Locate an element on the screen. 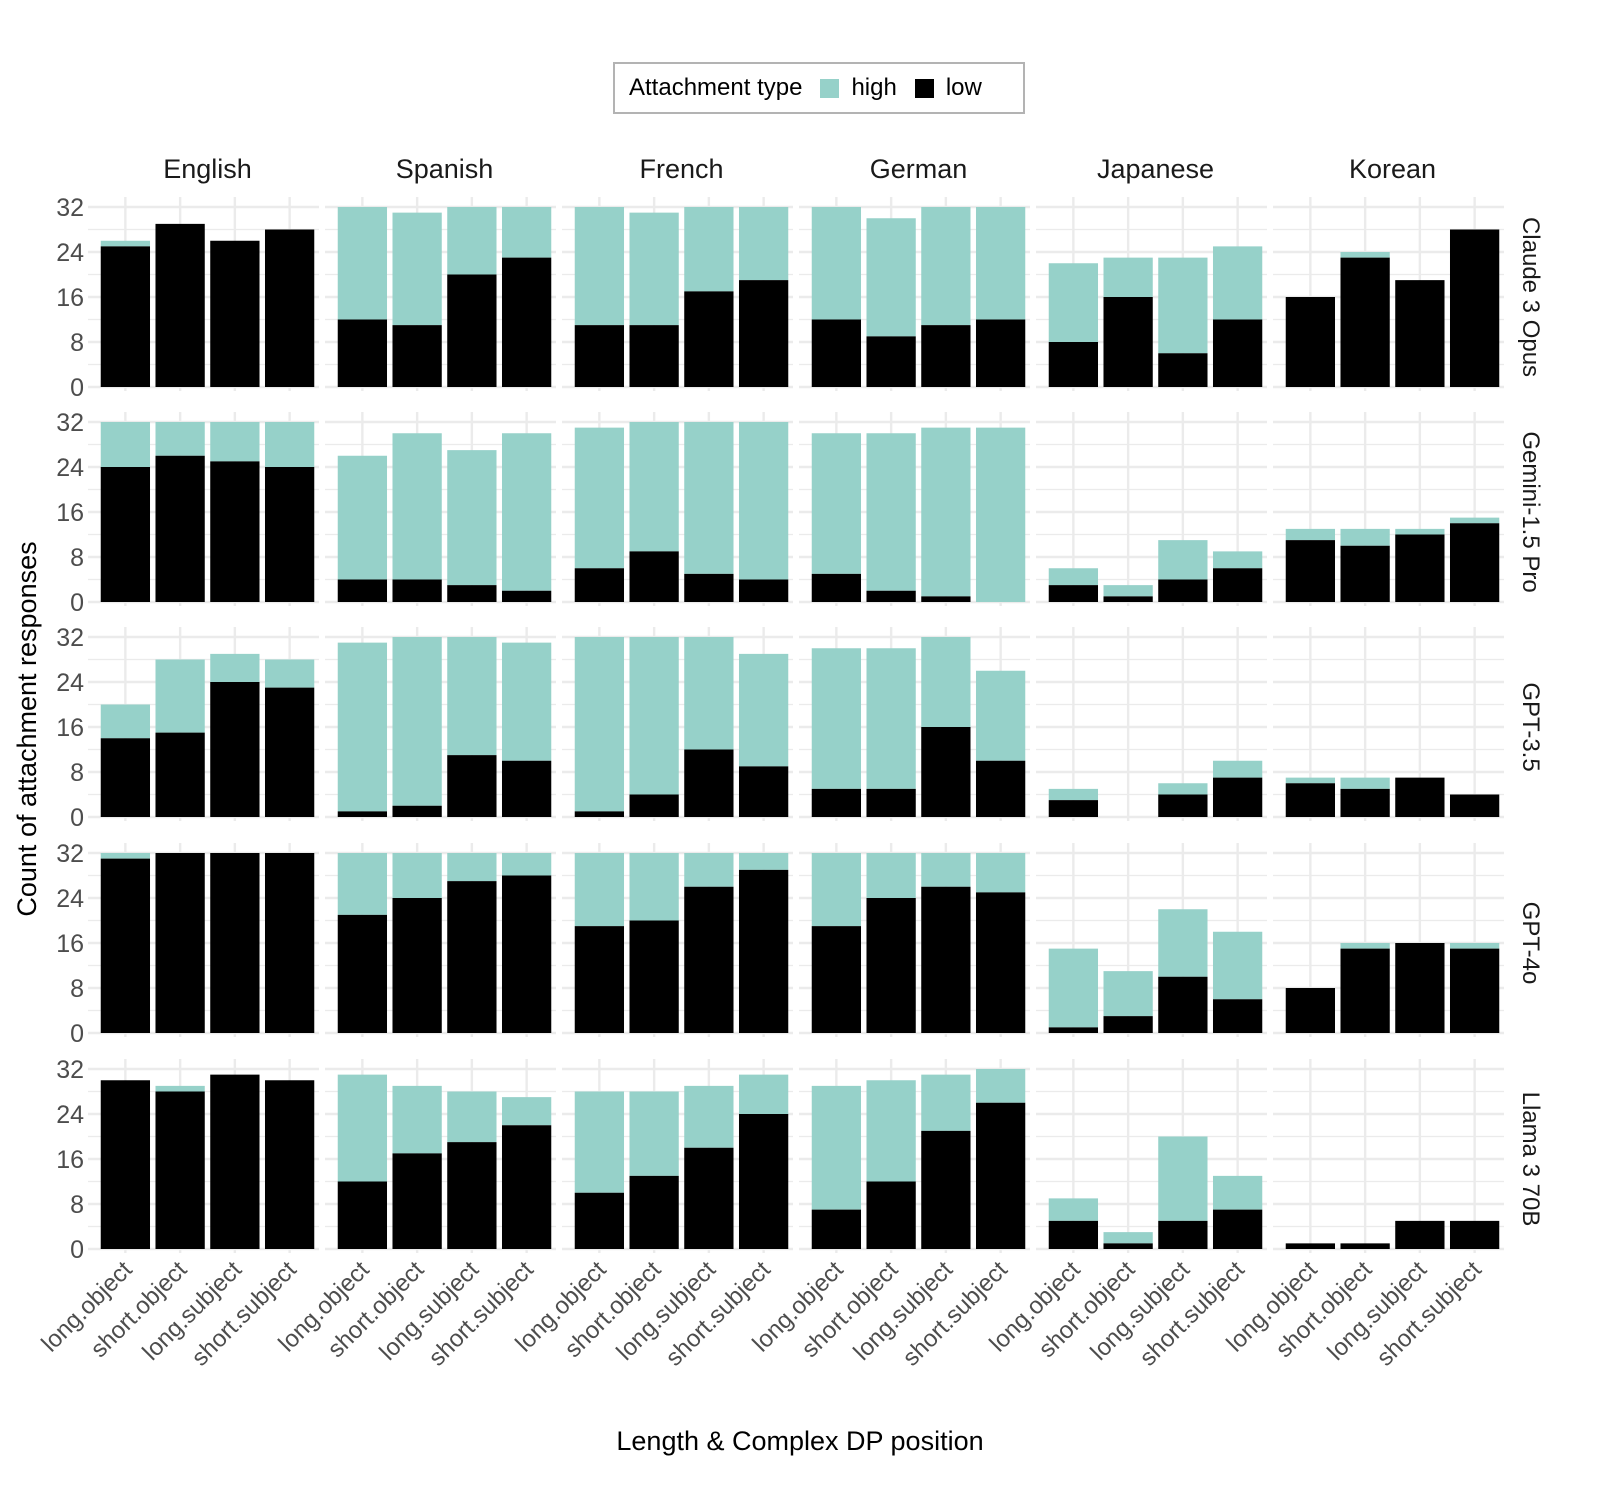 Image resolution: width=1600 pixels, height=1500 pixels. y-tick-label: 0 is located at coordinates (77, 603).